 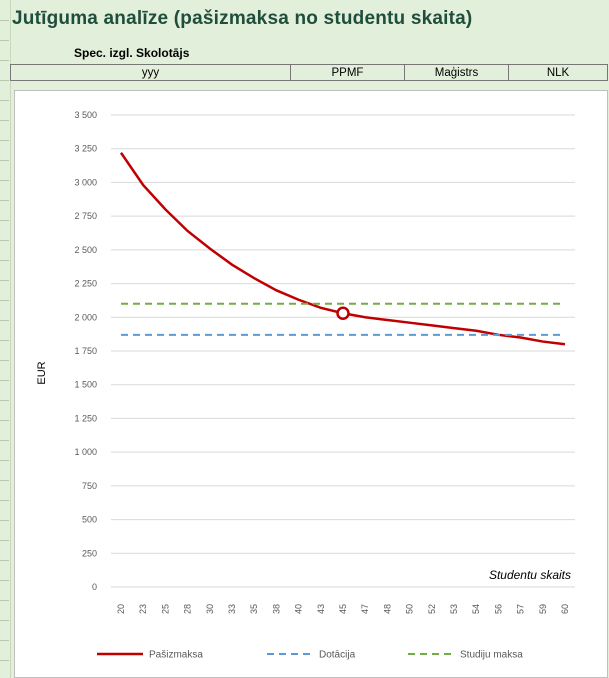 I want to click on legend-label: Pašizmaksa, so click(x=176, y=655).